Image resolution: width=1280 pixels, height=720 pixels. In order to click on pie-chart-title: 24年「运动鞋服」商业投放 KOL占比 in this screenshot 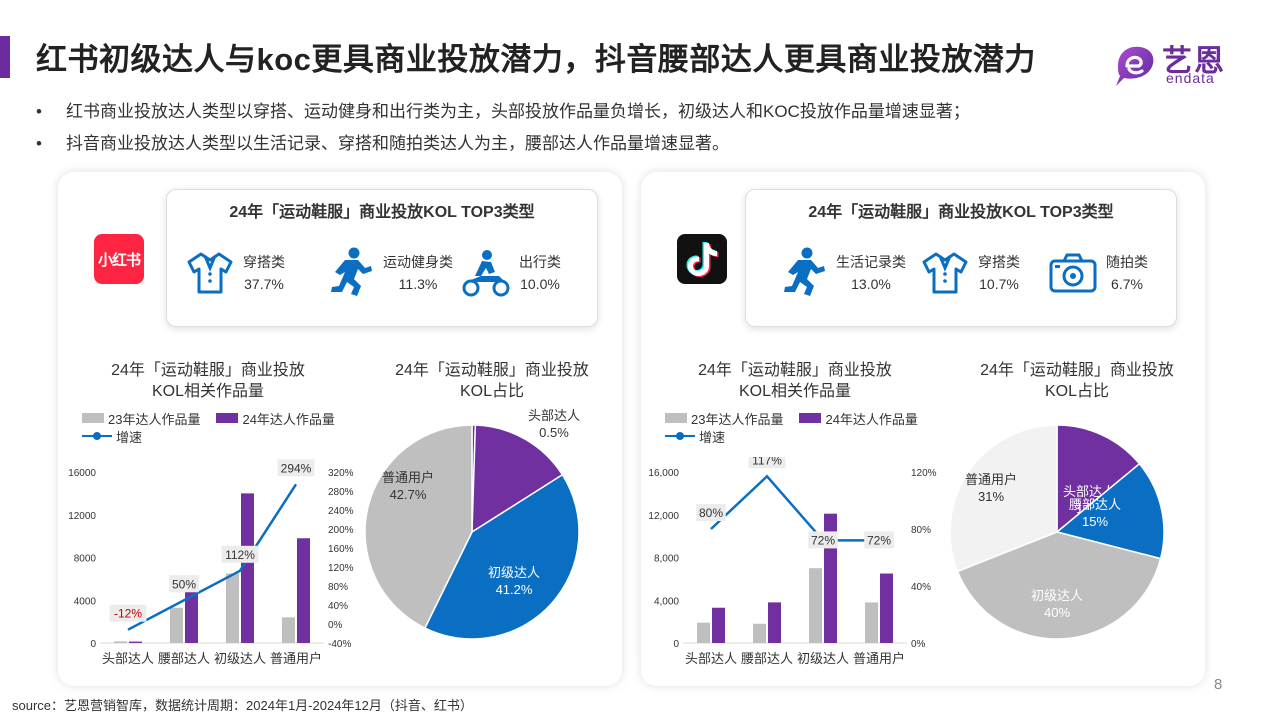, I will do `click(1077, 381)`.